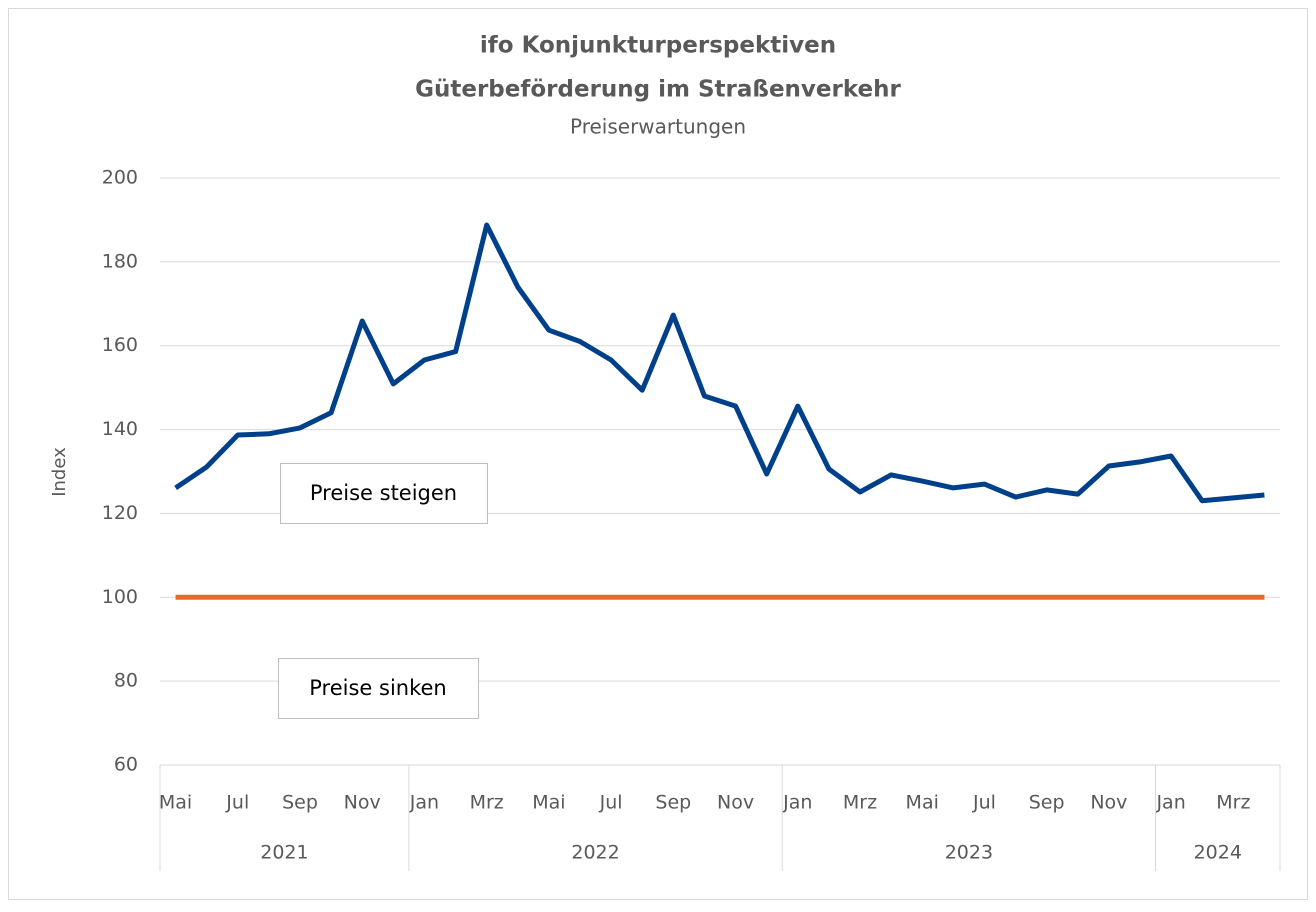  What do you see at coordinates (969, 853) in the screenshot?
I see `year-label: 2023` at bounding box center [969, 853].